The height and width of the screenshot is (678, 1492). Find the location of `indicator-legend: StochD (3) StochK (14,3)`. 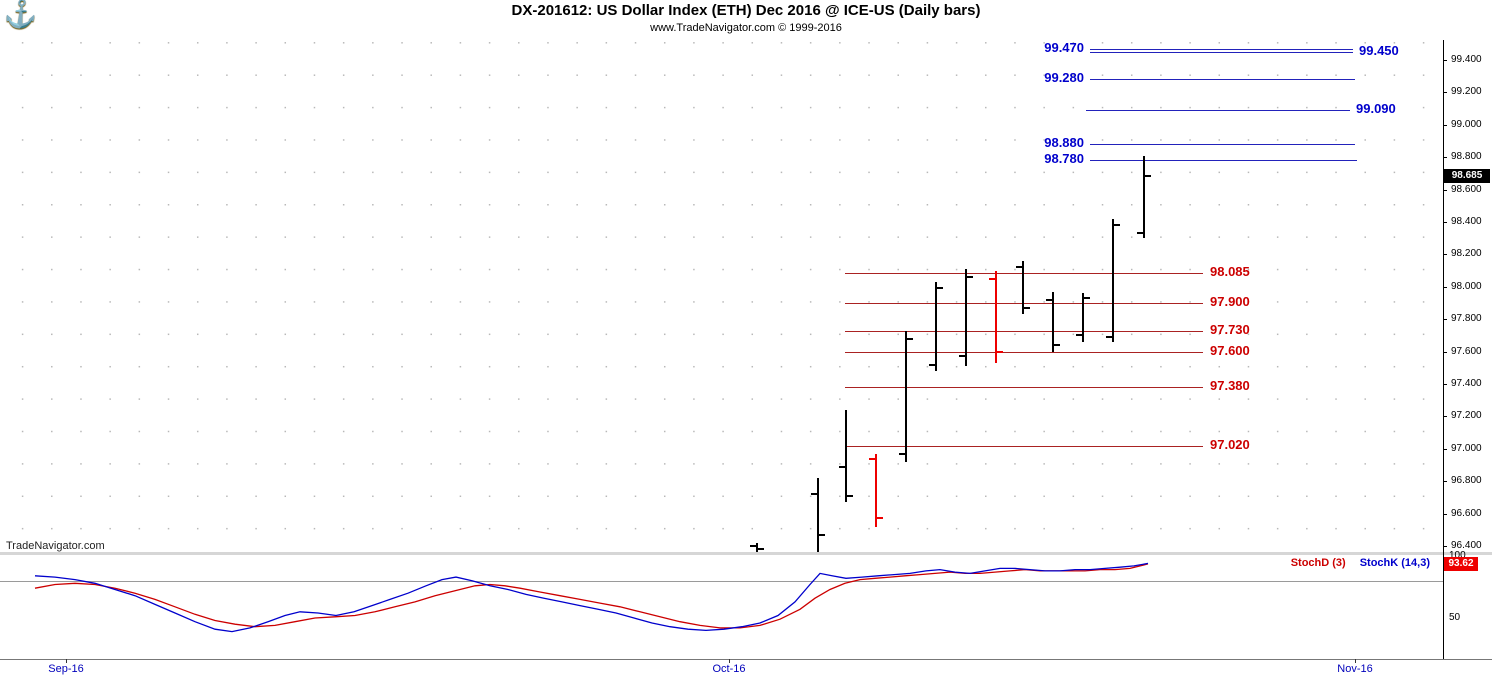

indicator-legend: StochD (3) StochK (14,3) is located at coordinates (1335, 563).